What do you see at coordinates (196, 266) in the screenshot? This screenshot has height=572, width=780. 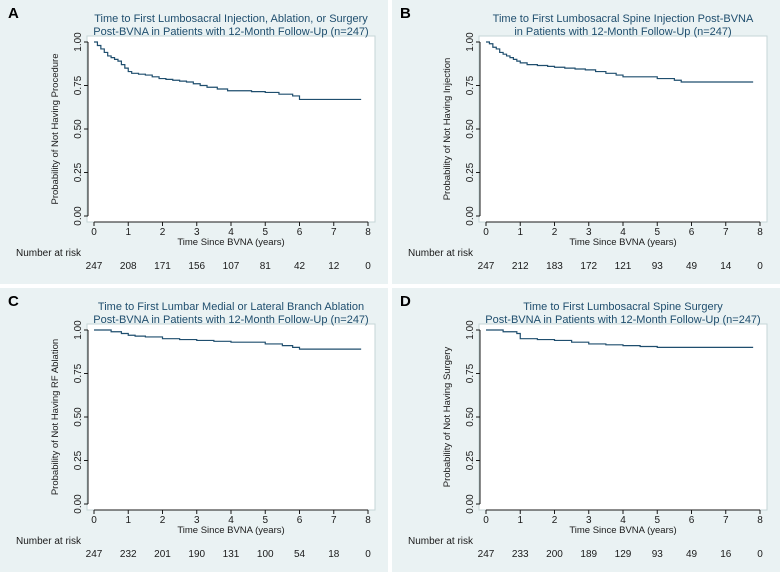 I see `at-risk-count: 156` at bounding box center [196, 266].